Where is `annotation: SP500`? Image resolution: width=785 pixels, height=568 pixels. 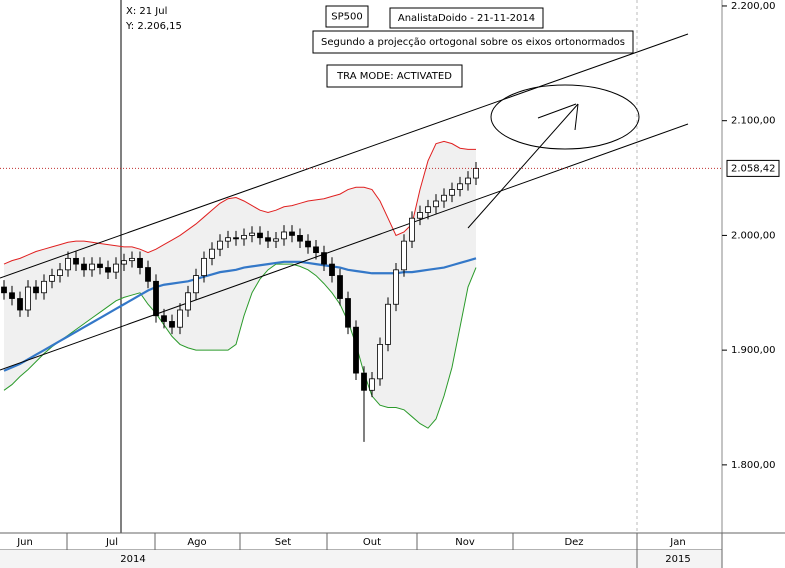 annotation: SP500 is located at coordinates (346, 17).